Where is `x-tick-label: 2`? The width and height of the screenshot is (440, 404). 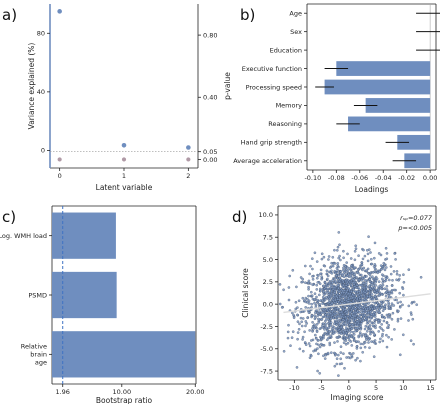
x-tick-label: 2 is located at coordinates (188, 176).